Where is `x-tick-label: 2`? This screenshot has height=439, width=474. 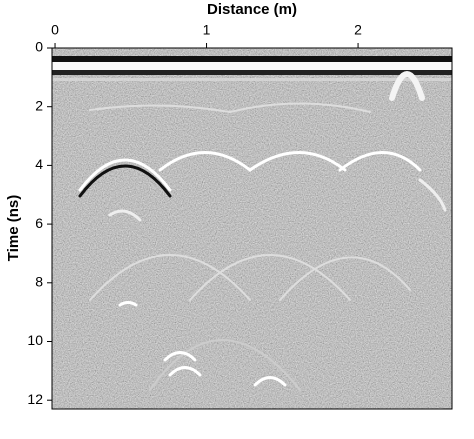 x-tick-label: 2 is located at coordinates (358, 30).